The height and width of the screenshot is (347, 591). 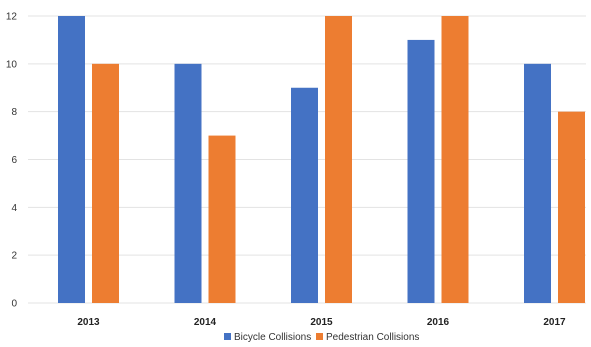 I want to click on y-tick-label: 2, so click(x=14, y=256).